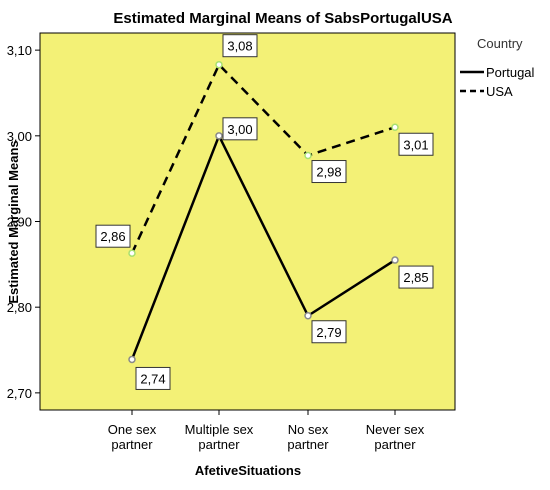 The height and width of the screenshot is (490, 550). What do you see at coordinates (219, 429) in the screenshot?
I see `x-tick-label: Multiple sex` at bounding box center [219, 429].